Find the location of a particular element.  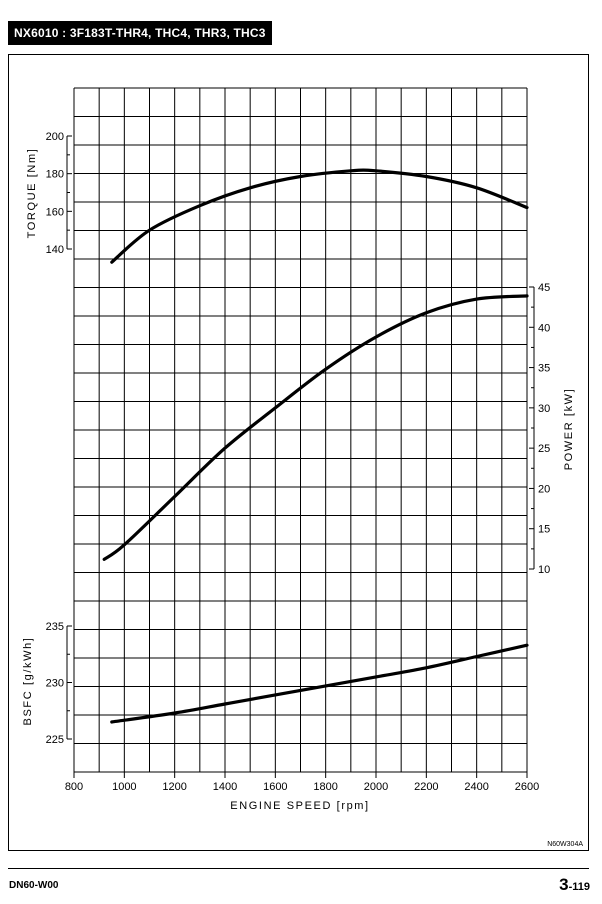

torque-curve is located at coordinates (319, 216).